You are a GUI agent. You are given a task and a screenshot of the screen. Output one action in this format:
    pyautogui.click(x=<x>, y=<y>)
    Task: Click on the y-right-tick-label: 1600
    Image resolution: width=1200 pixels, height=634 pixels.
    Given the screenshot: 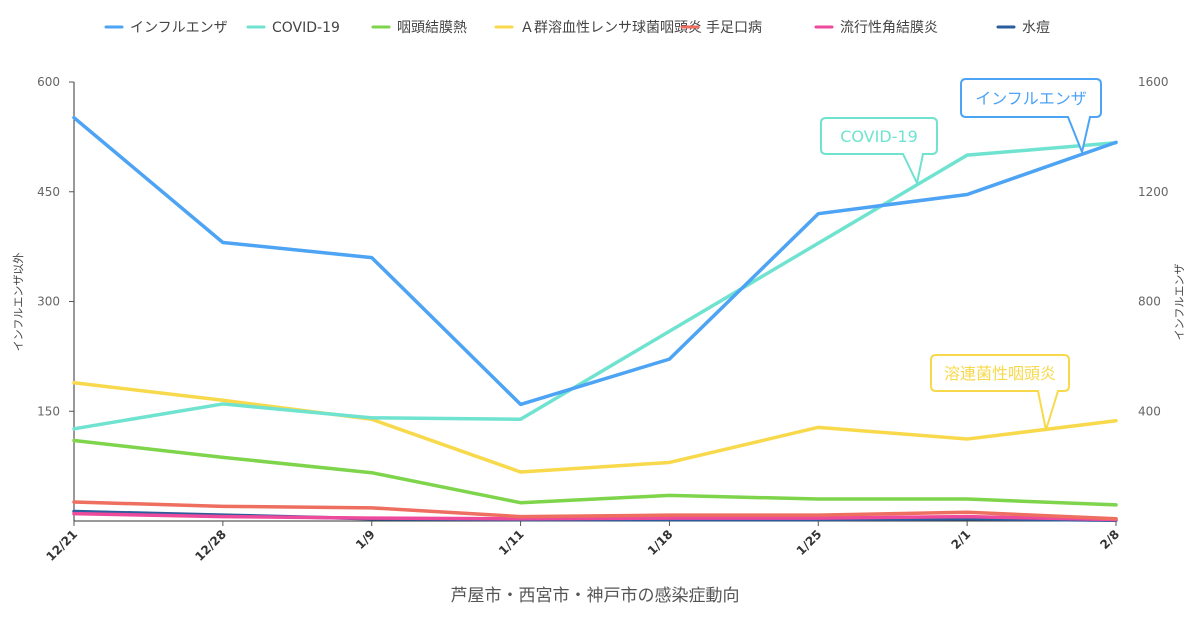 What is the action you would take?
    pyautogui.click(x=1153, y=82)
    